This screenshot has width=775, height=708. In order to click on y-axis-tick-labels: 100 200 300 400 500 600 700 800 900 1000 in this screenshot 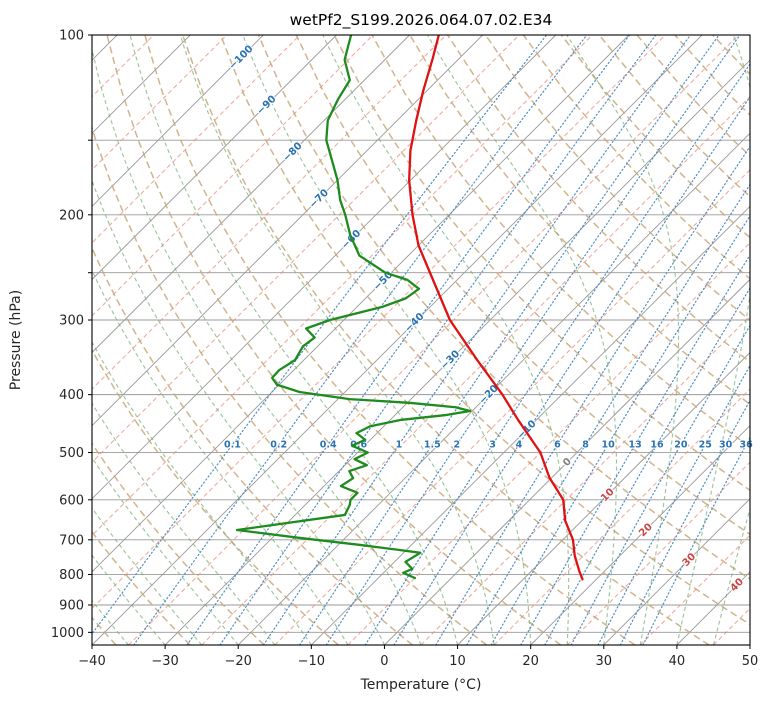, I will do `click(67, 335)`.